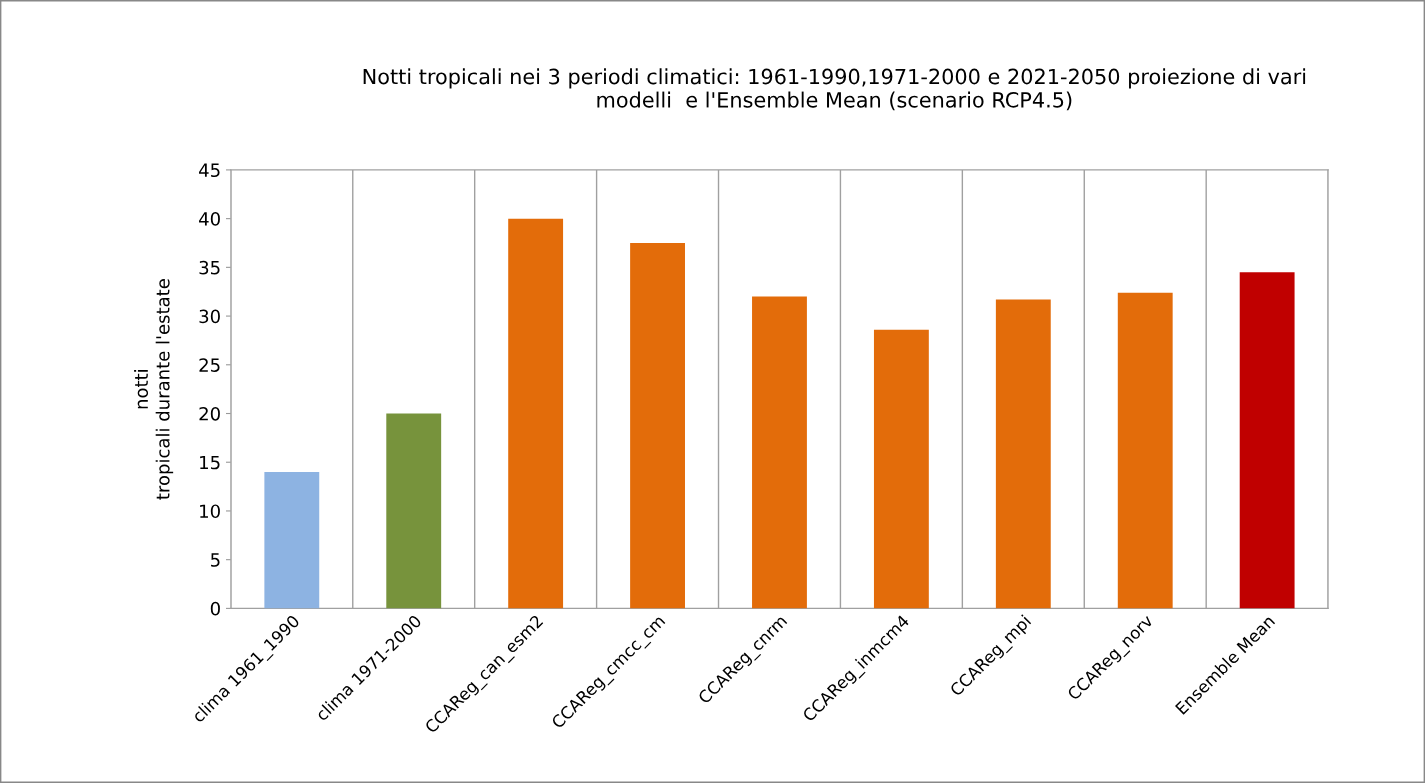 The height and width of the screenshot is (783, 1425). Describe the element at coordinates (215, 608) in the screenshot. I see `y-tick-label: 0` at that location.